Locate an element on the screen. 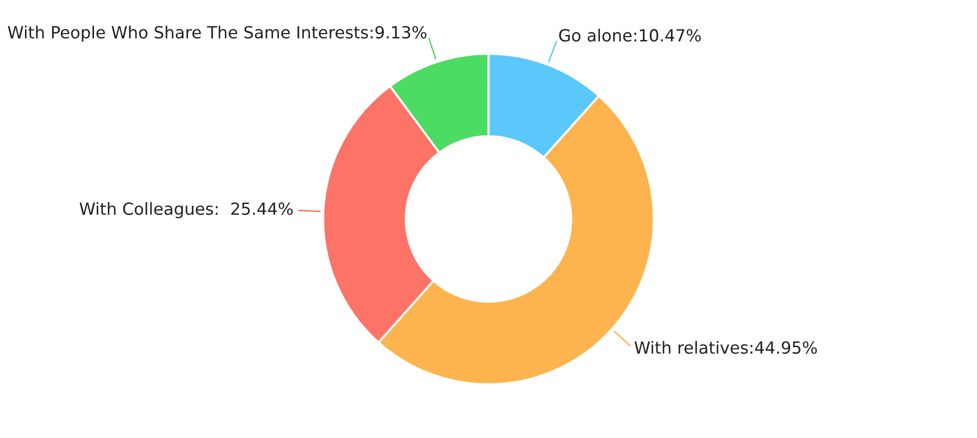 This screenshot has width=977, height=438. slice-label: With Colleagues: 25.44% is located at coordinates (186, 210).